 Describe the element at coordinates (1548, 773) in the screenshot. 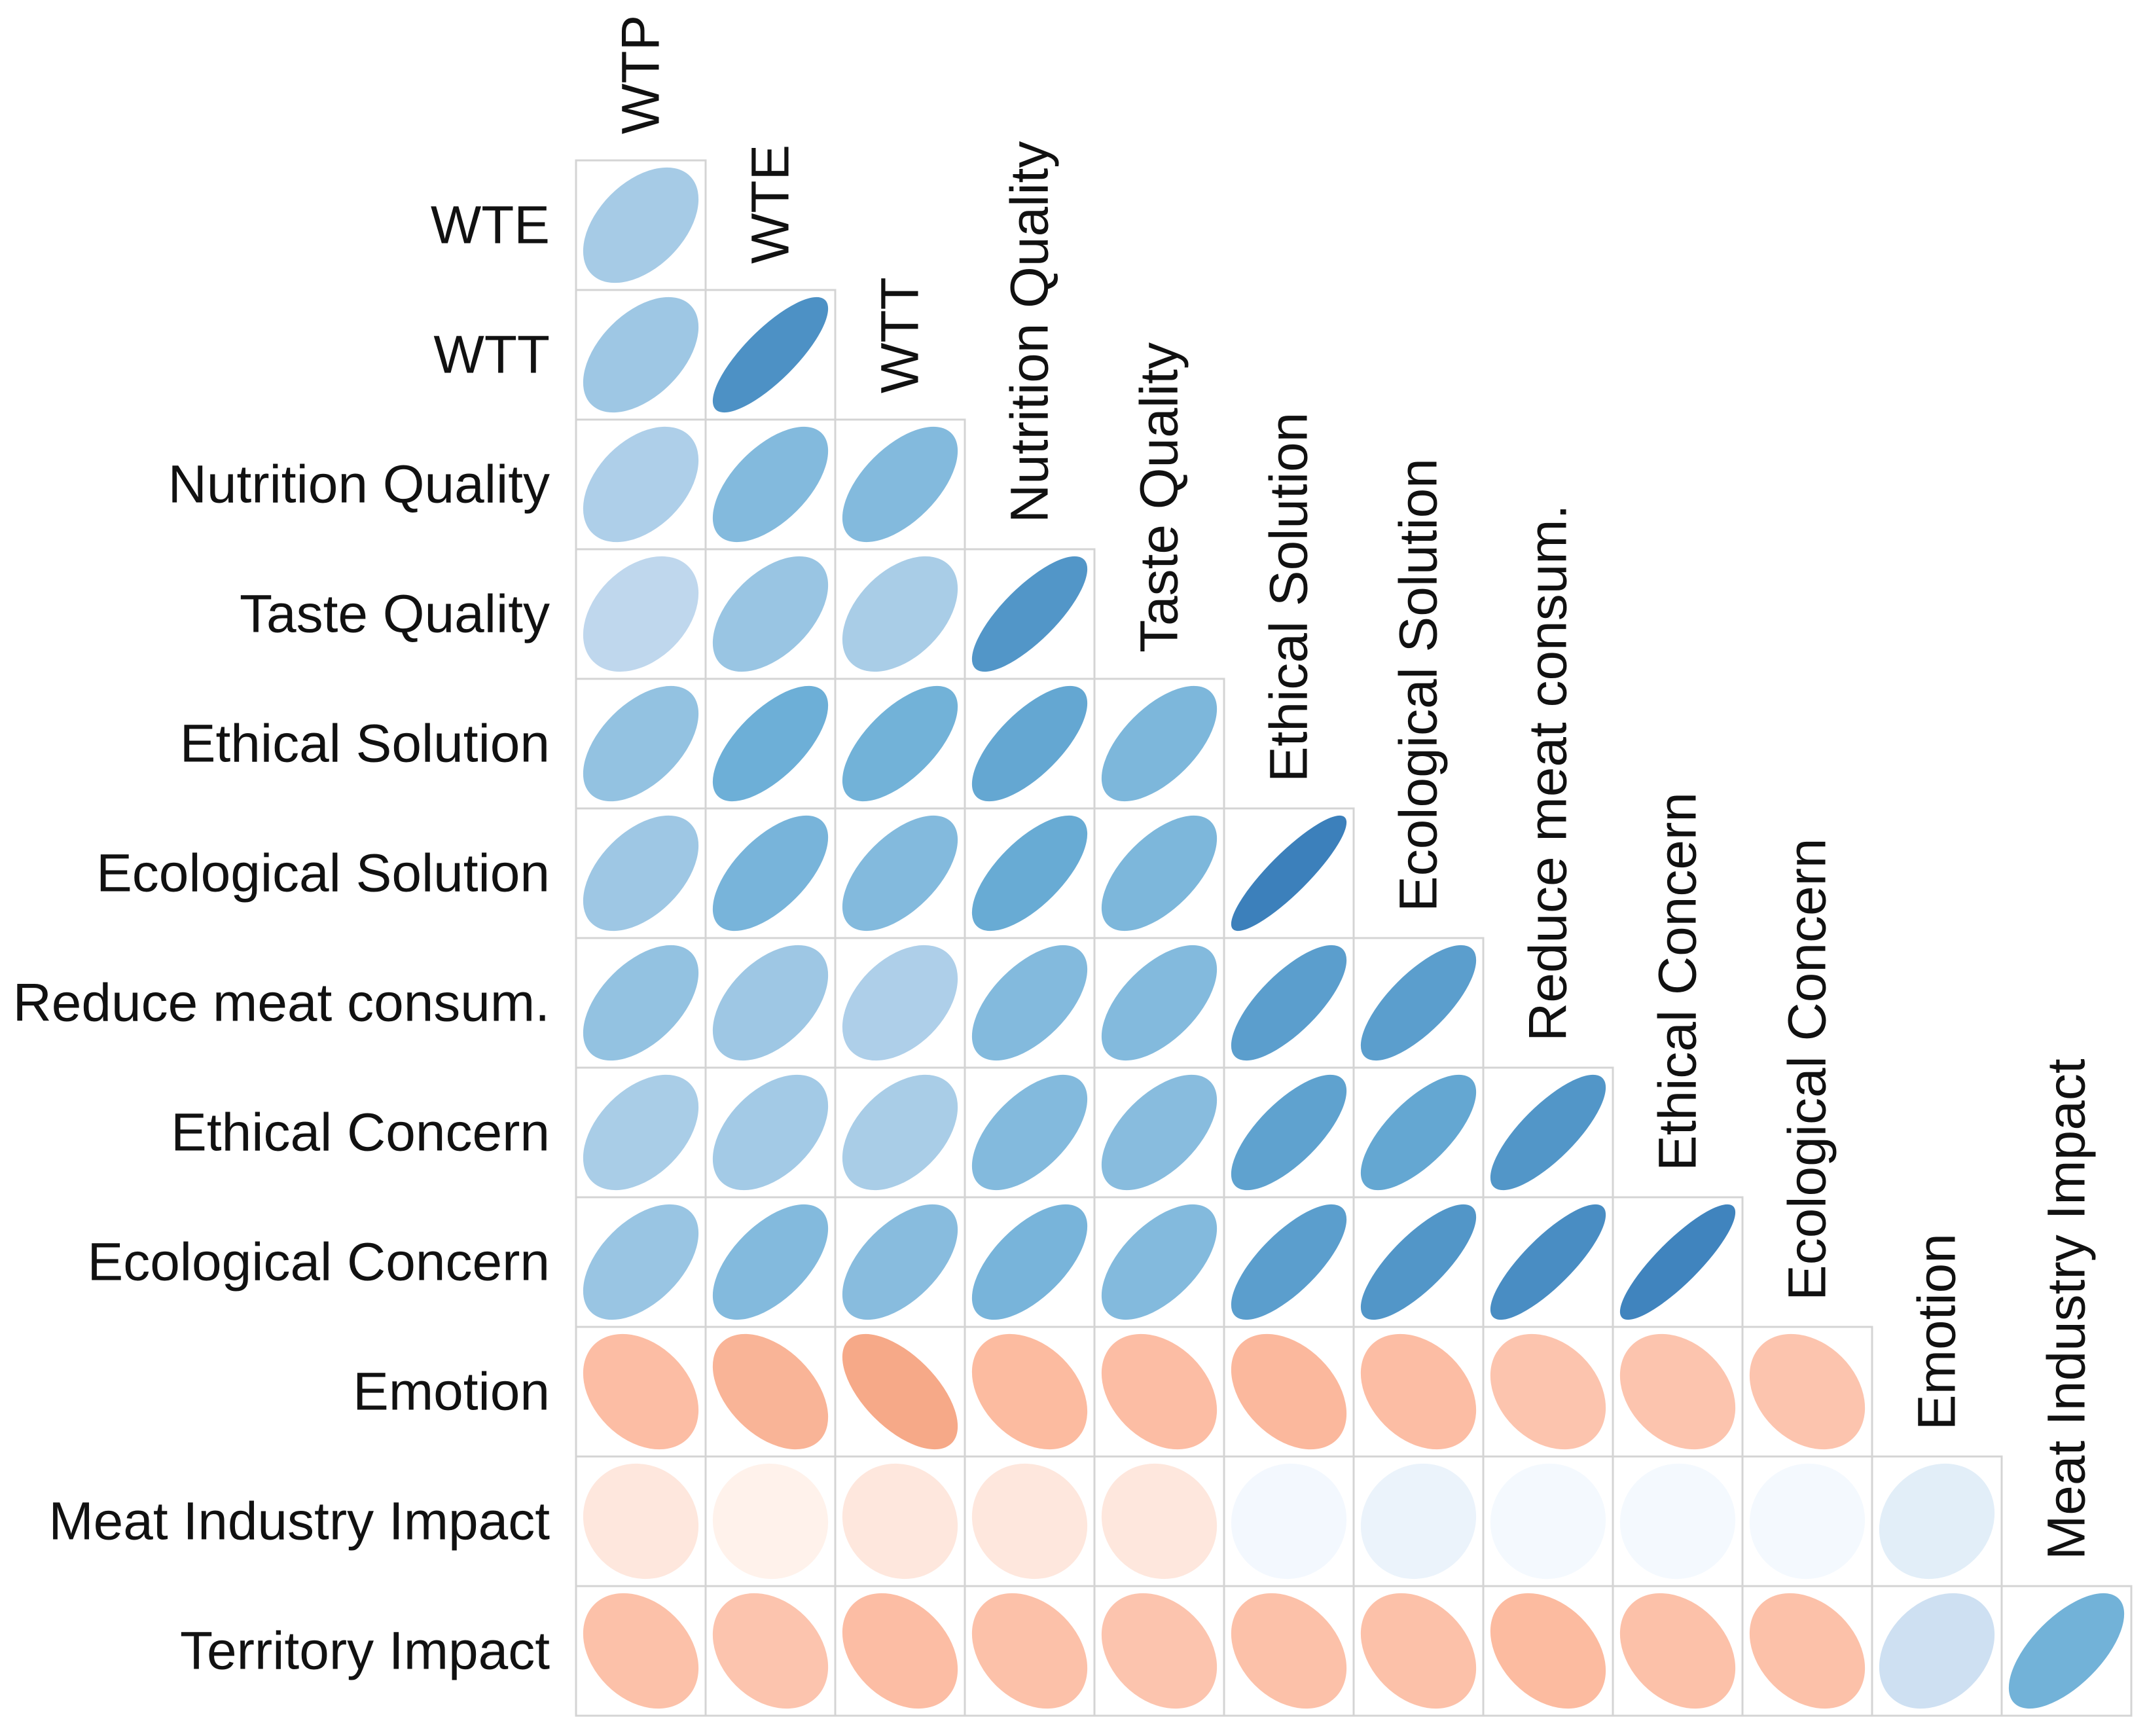

I see `column-label-reduce-meat-consum: Reduce meat consum.` at that location.